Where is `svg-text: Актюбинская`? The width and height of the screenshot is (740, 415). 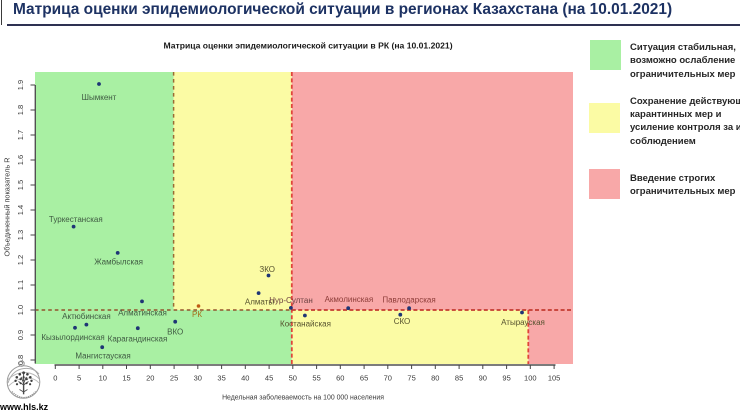 svg-text: Актюбинская is located at coordinates (86, 316).